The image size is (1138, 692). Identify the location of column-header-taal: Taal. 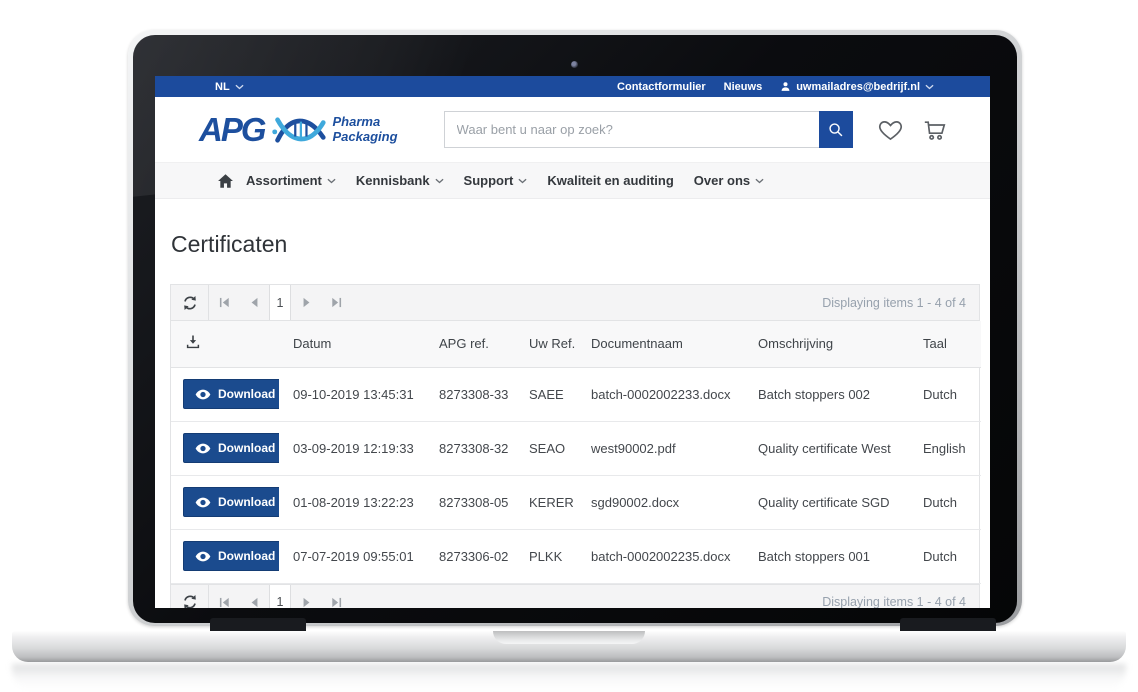
(935, 344).